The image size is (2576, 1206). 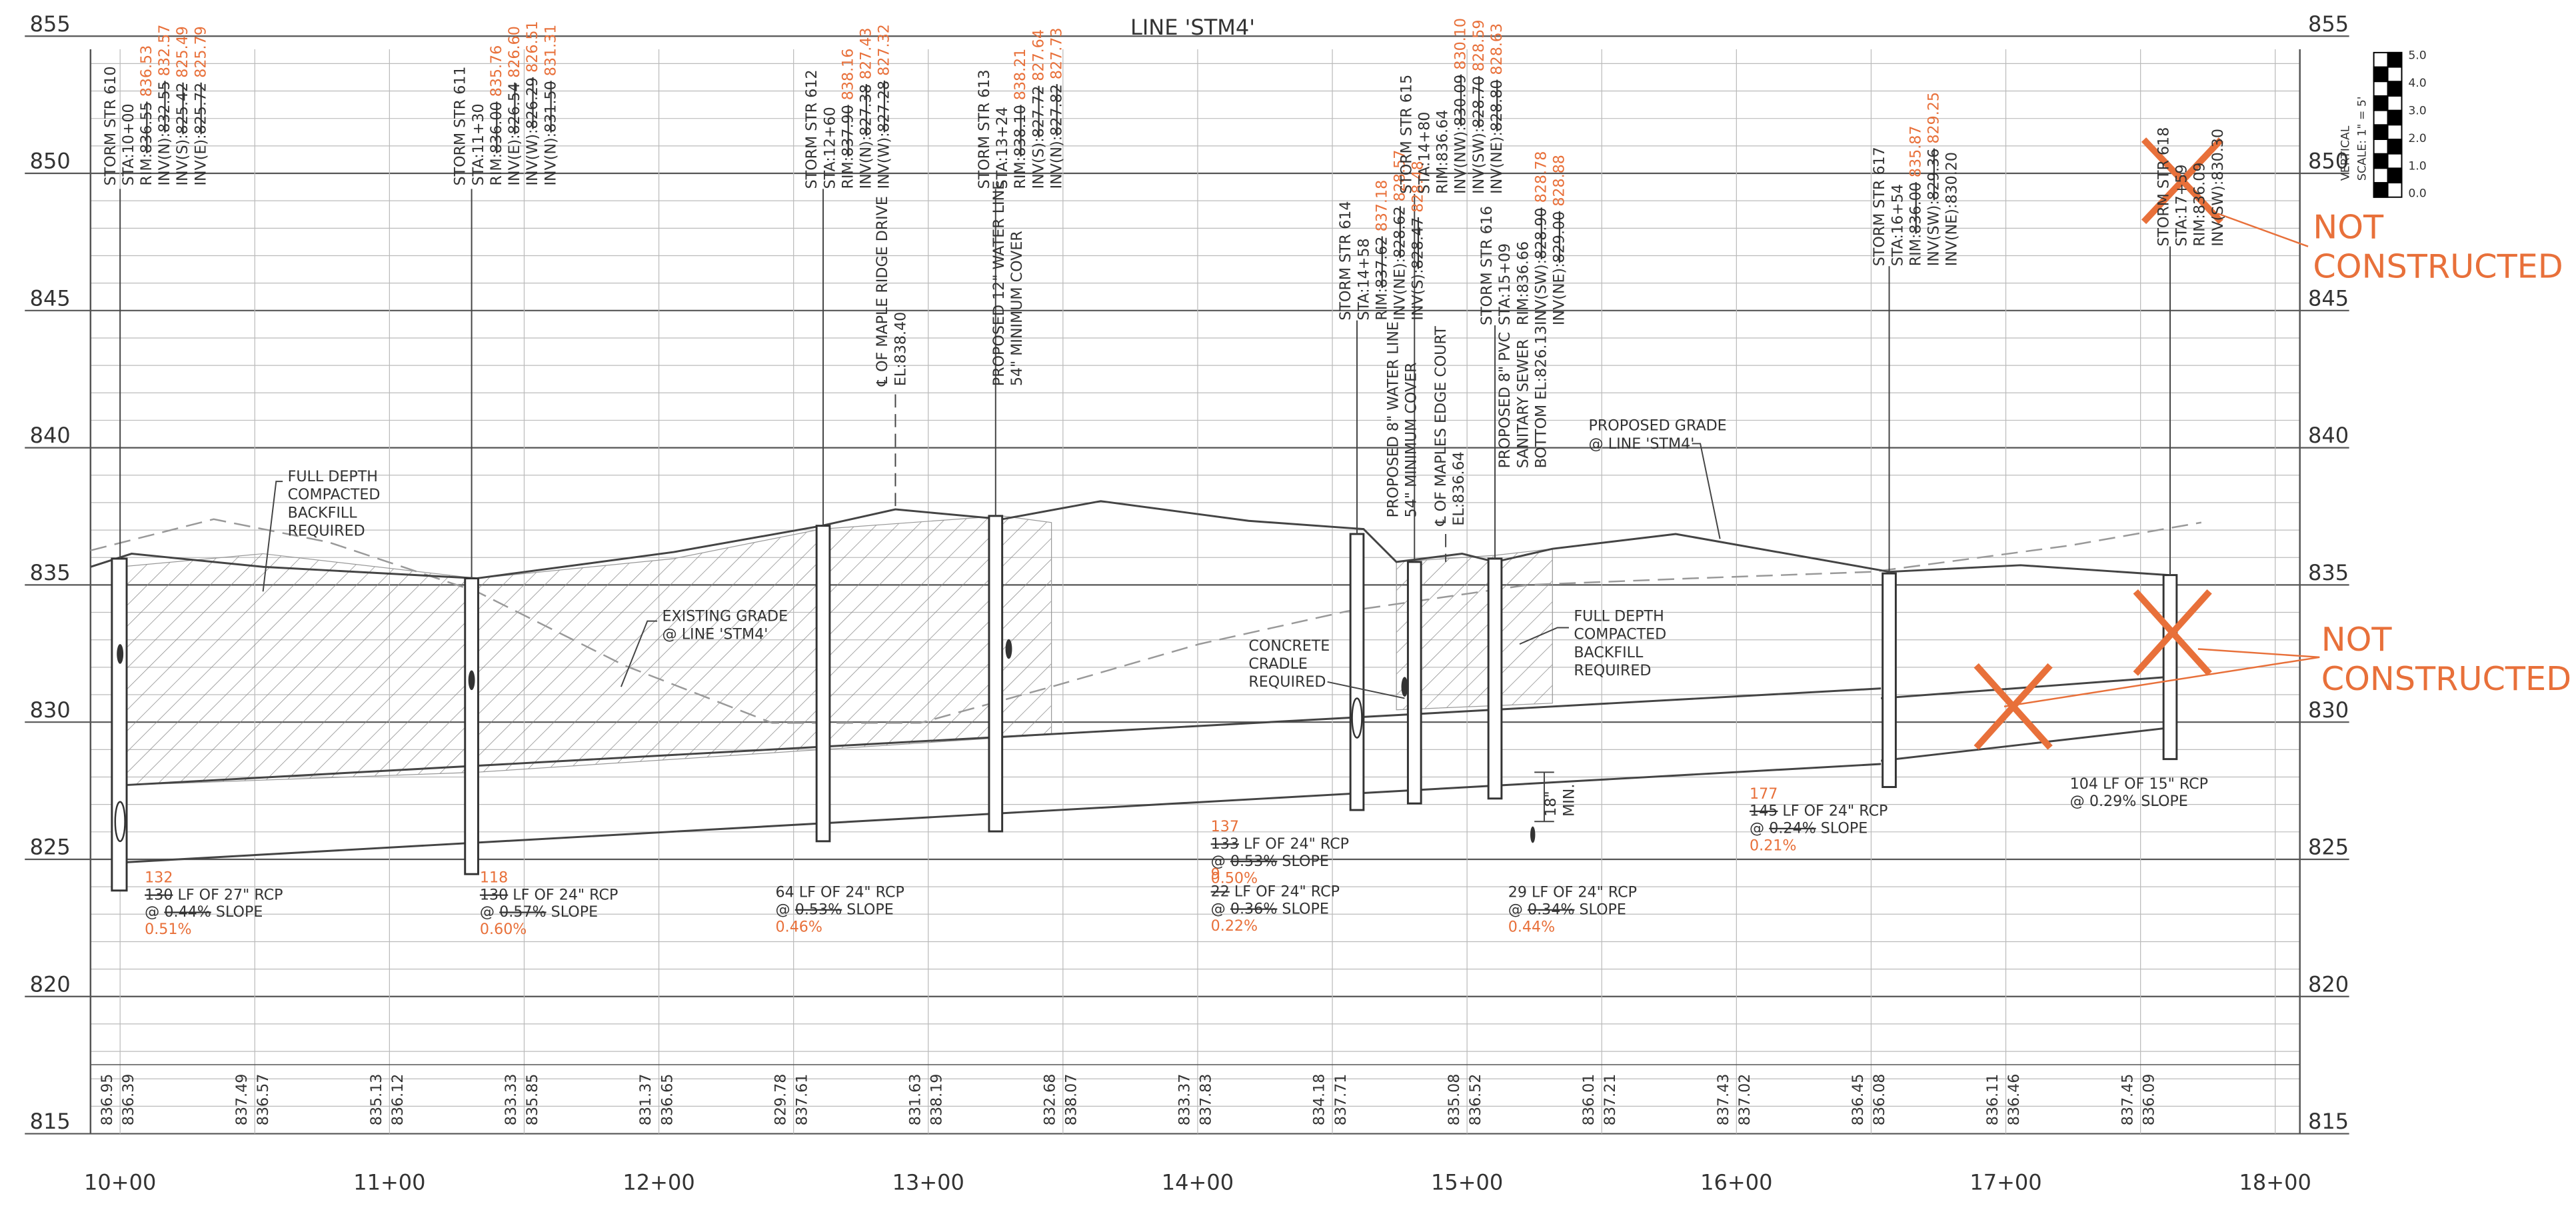 I want to click on text-segment: 828.90, so click(x=1541, y=233).